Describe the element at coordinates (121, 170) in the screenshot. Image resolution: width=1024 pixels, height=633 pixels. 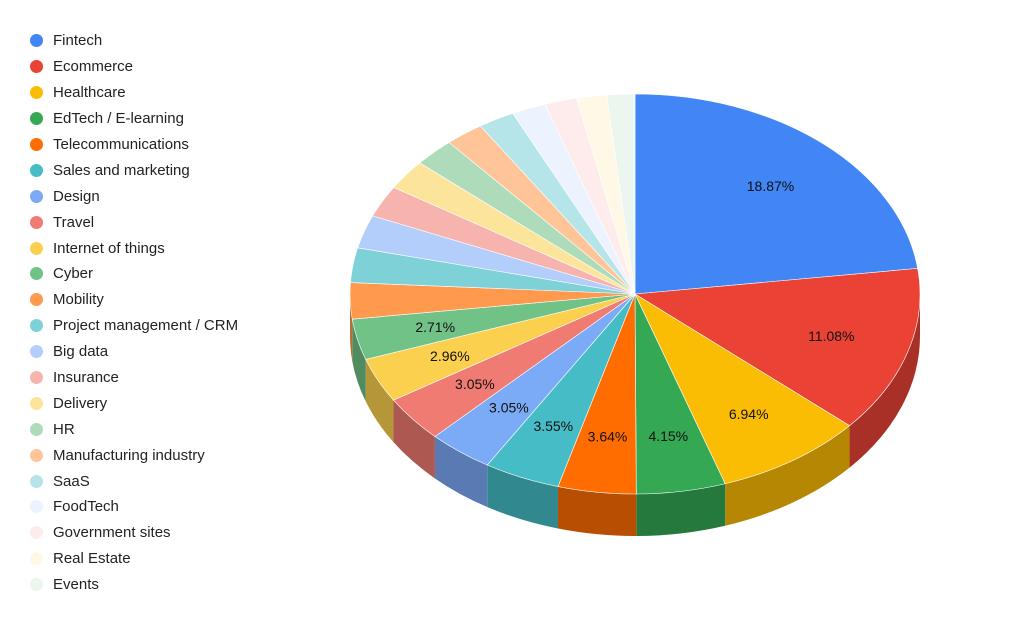
I see `legend-label: Sales and marketing` at that location.